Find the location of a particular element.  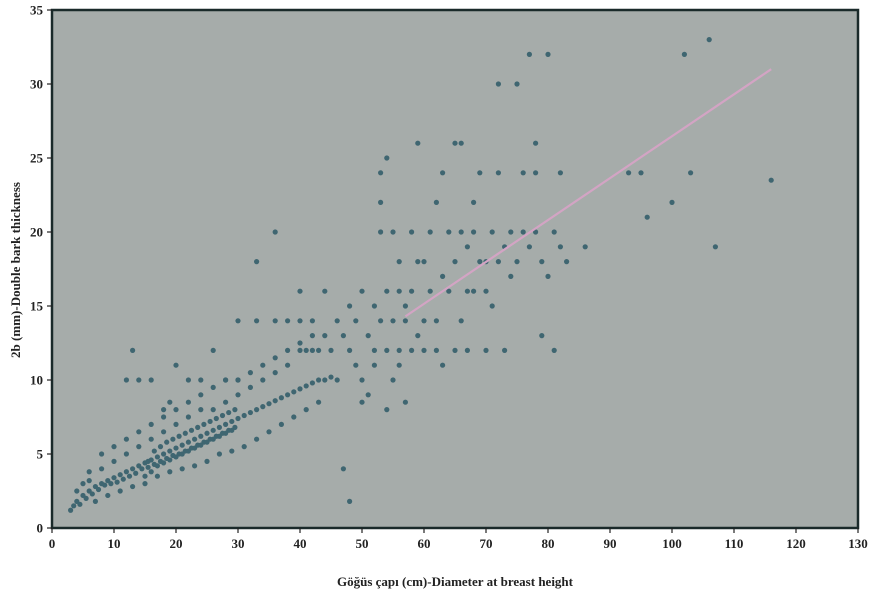

x-tick-label: 40 is located at coordinates (300, 543).